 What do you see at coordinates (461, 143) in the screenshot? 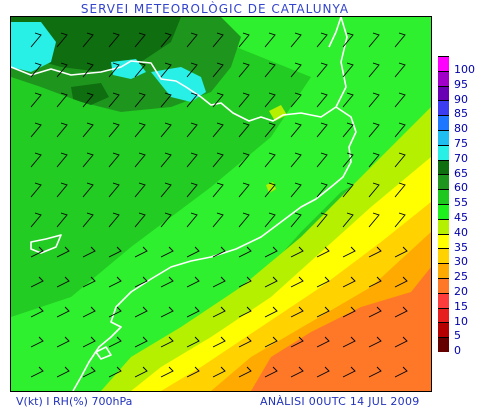
I see `legend-label: 75` at bounding box center [461, 143].